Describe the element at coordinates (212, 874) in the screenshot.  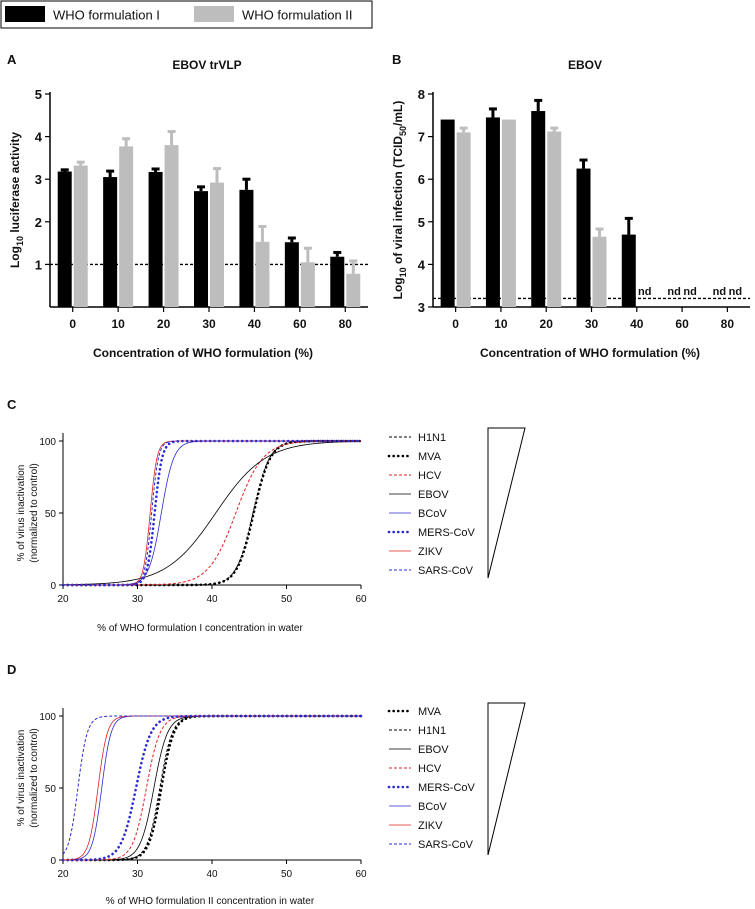
I see `panel-d-xtick-label: 40` at that location.